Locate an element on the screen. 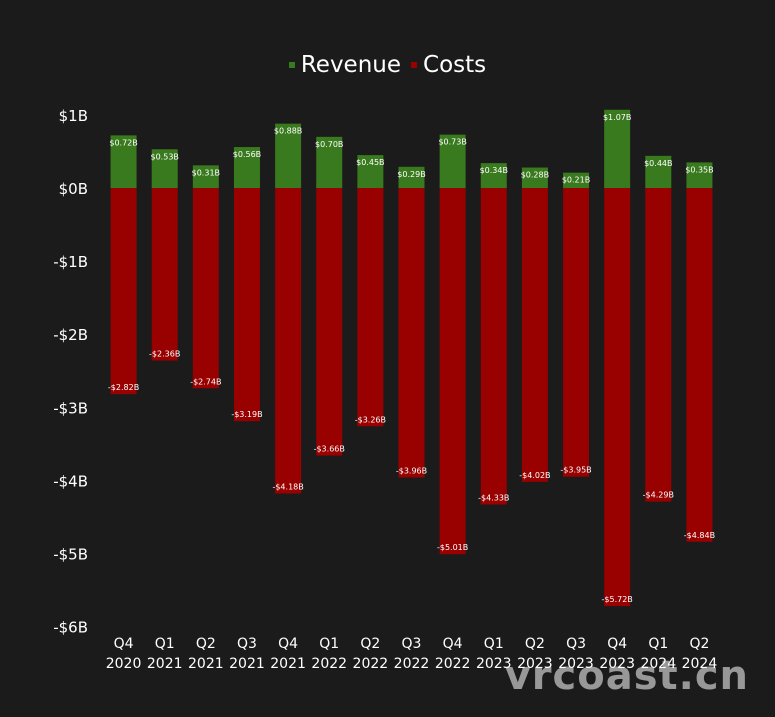 The image size is (775, 717). legend-swatch-costs is located at coordinates (414, 65).